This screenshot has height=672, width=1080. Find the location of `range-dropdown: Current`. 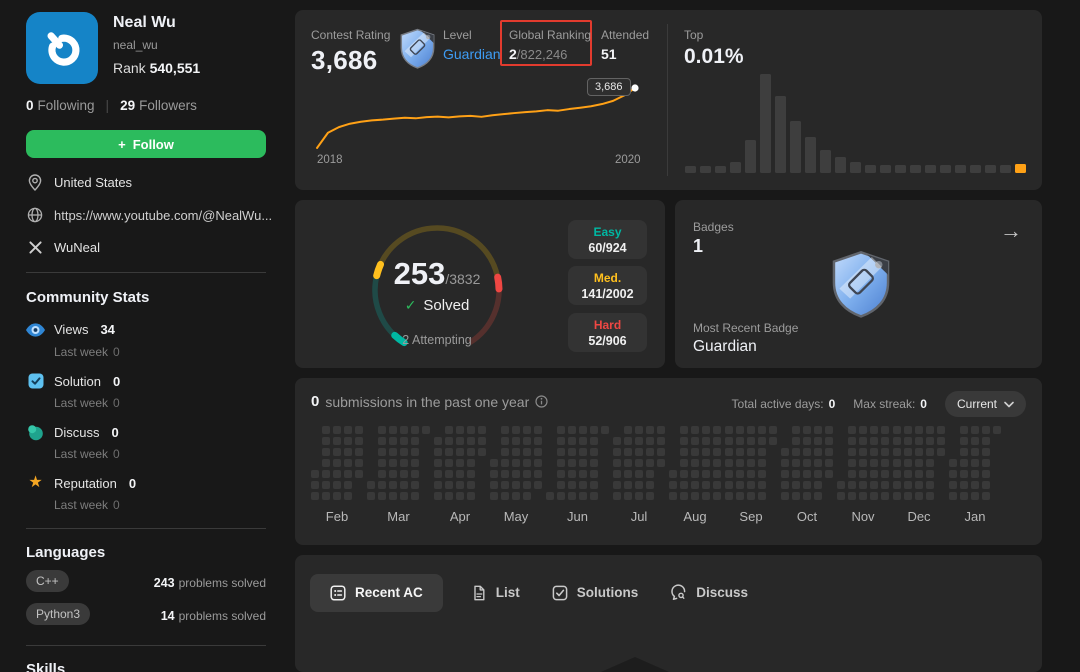

range-dropdown: Current is located at coordinates (985, 404).